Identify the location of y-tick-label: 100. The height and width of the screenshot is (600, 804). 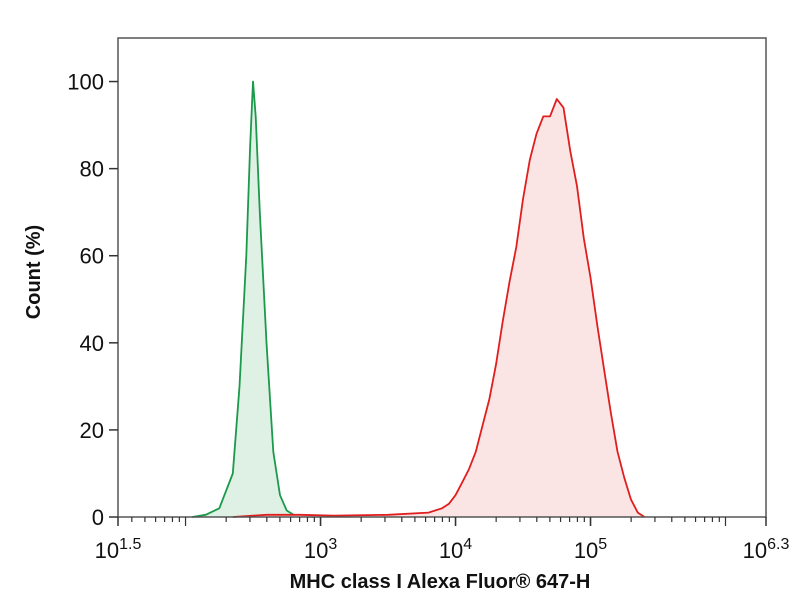
(85, 82).